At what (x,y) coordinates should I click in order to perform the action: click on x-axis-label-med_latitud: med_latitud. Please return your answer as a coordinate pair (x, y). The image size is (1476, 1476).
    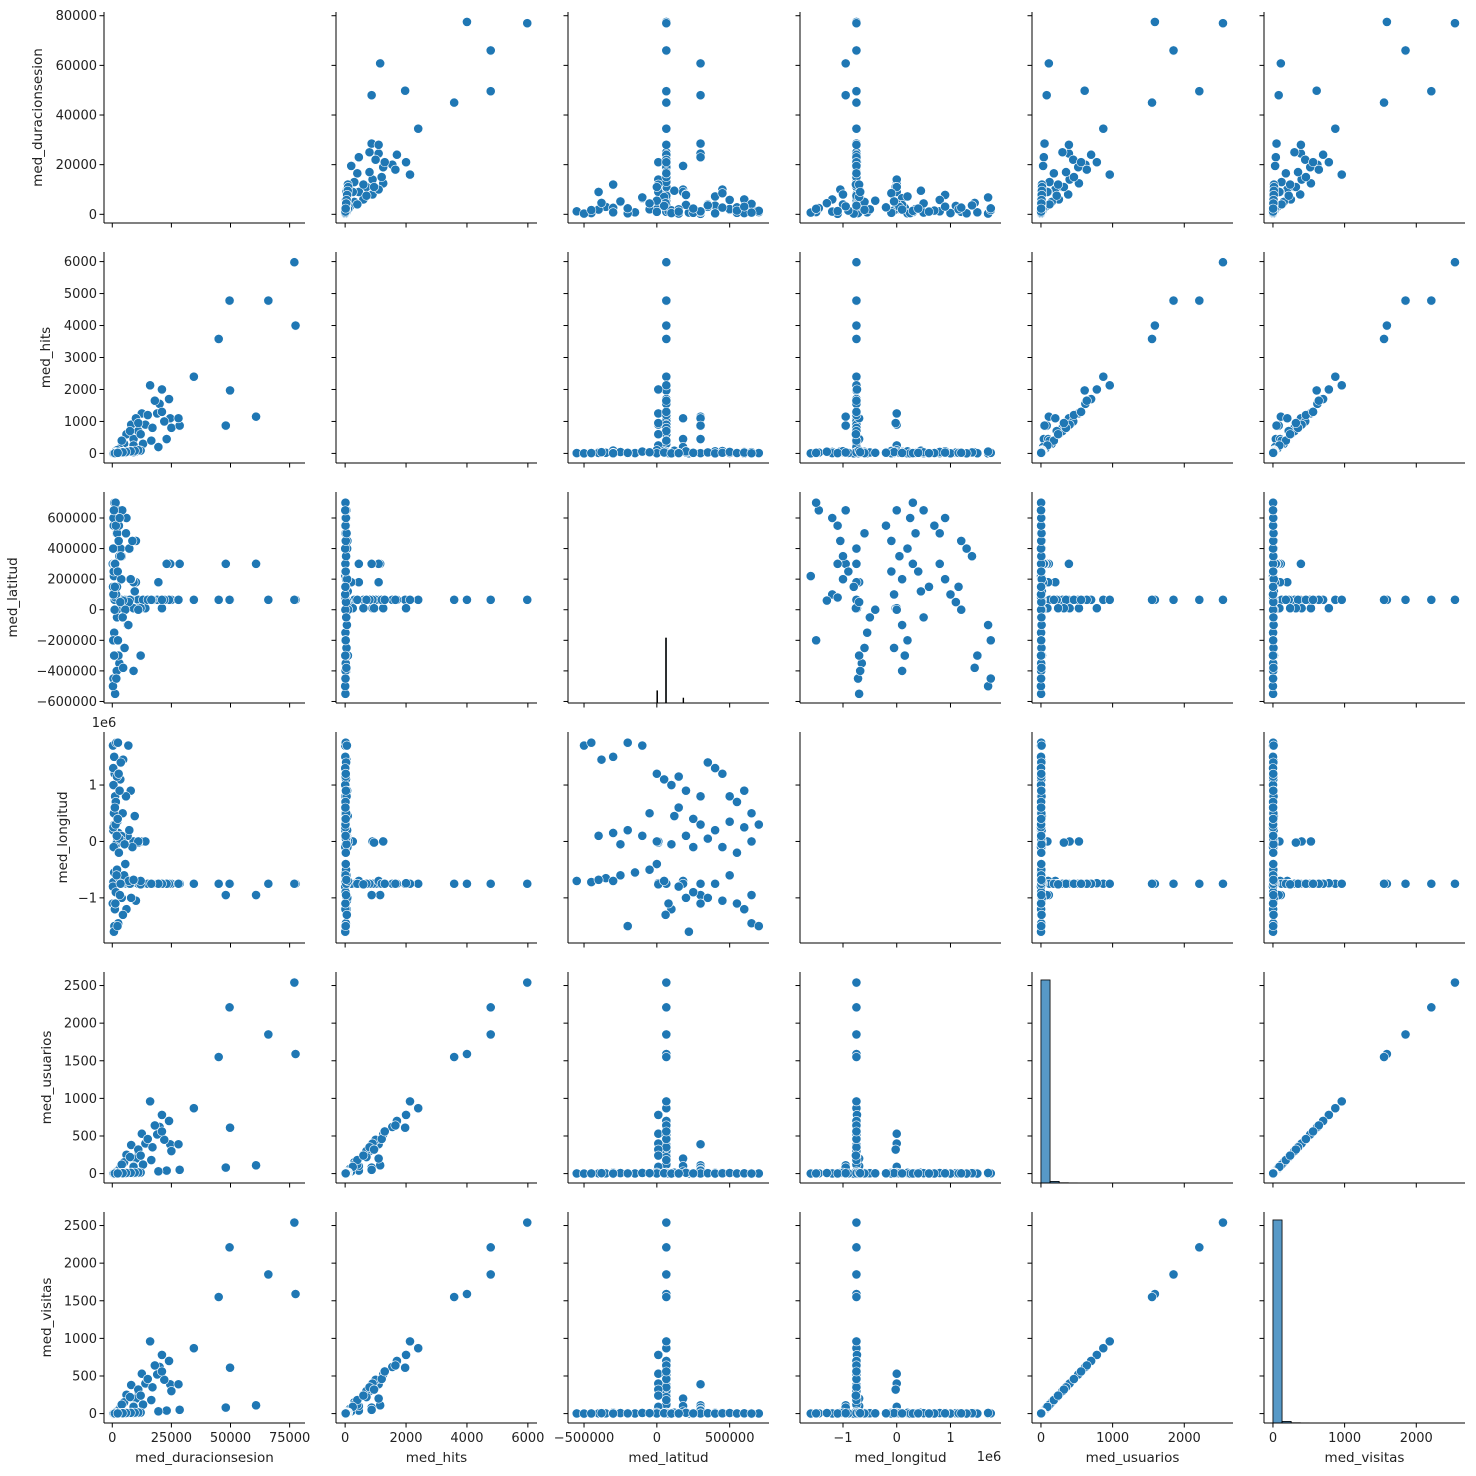
    Looking at the image, I should click on (668, 1458).